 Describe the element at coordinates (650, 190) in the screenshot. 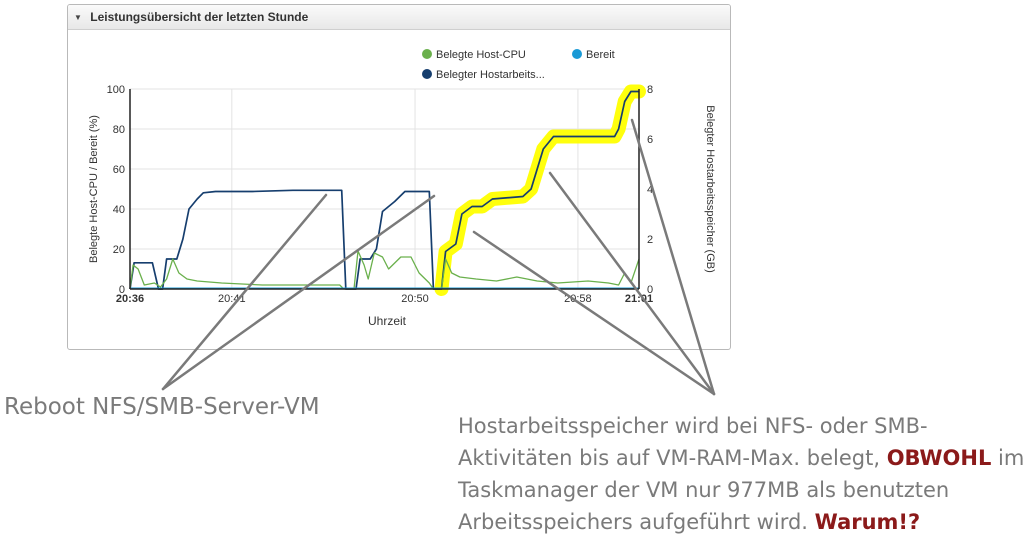

I see `y-tick-right-label: 4` at that location.